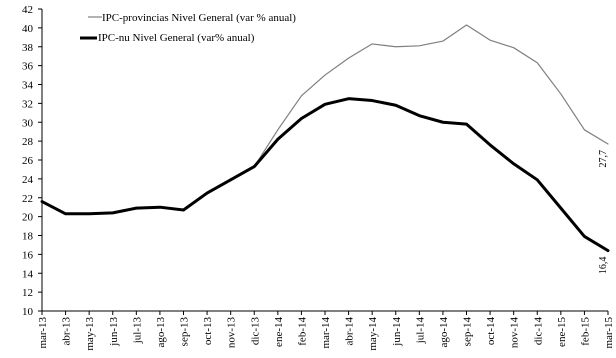 This screenshot has height=358, width=616. Describe the element at coordinates (208, 331) in the screenshot. I see `x-tick-label: oct-13` at that location.